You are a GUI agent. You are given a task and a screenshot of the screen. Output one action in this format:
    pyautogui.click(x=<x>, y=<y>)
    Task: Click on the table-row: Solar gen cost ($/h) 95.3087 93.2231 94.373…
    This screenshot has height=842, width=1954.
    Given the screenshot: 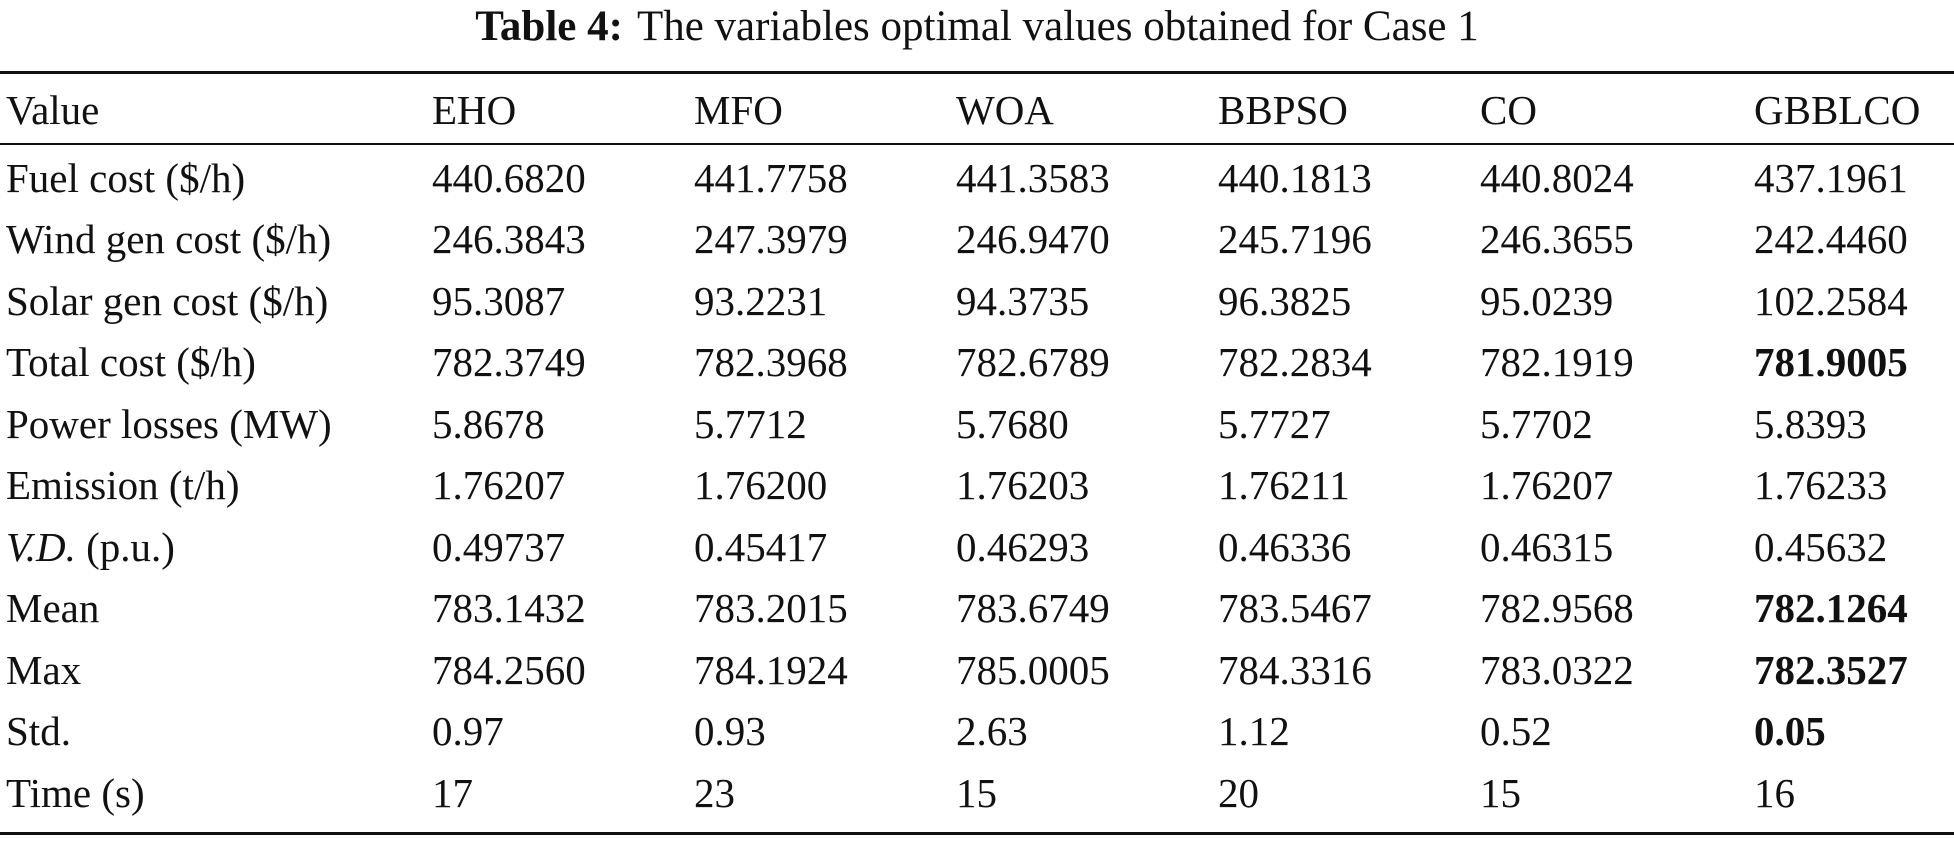 What is the action you would take?
    pyautogui.click(x=977, y=301)
    